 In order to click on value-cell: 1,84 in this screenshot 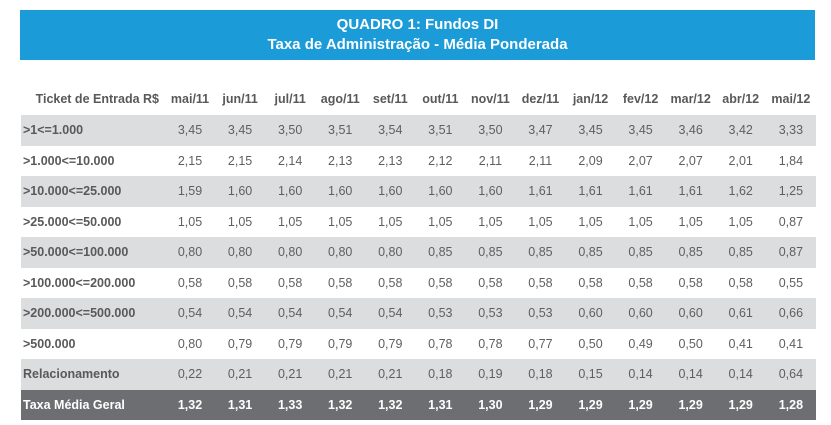, I will do `click(791, 160)`.